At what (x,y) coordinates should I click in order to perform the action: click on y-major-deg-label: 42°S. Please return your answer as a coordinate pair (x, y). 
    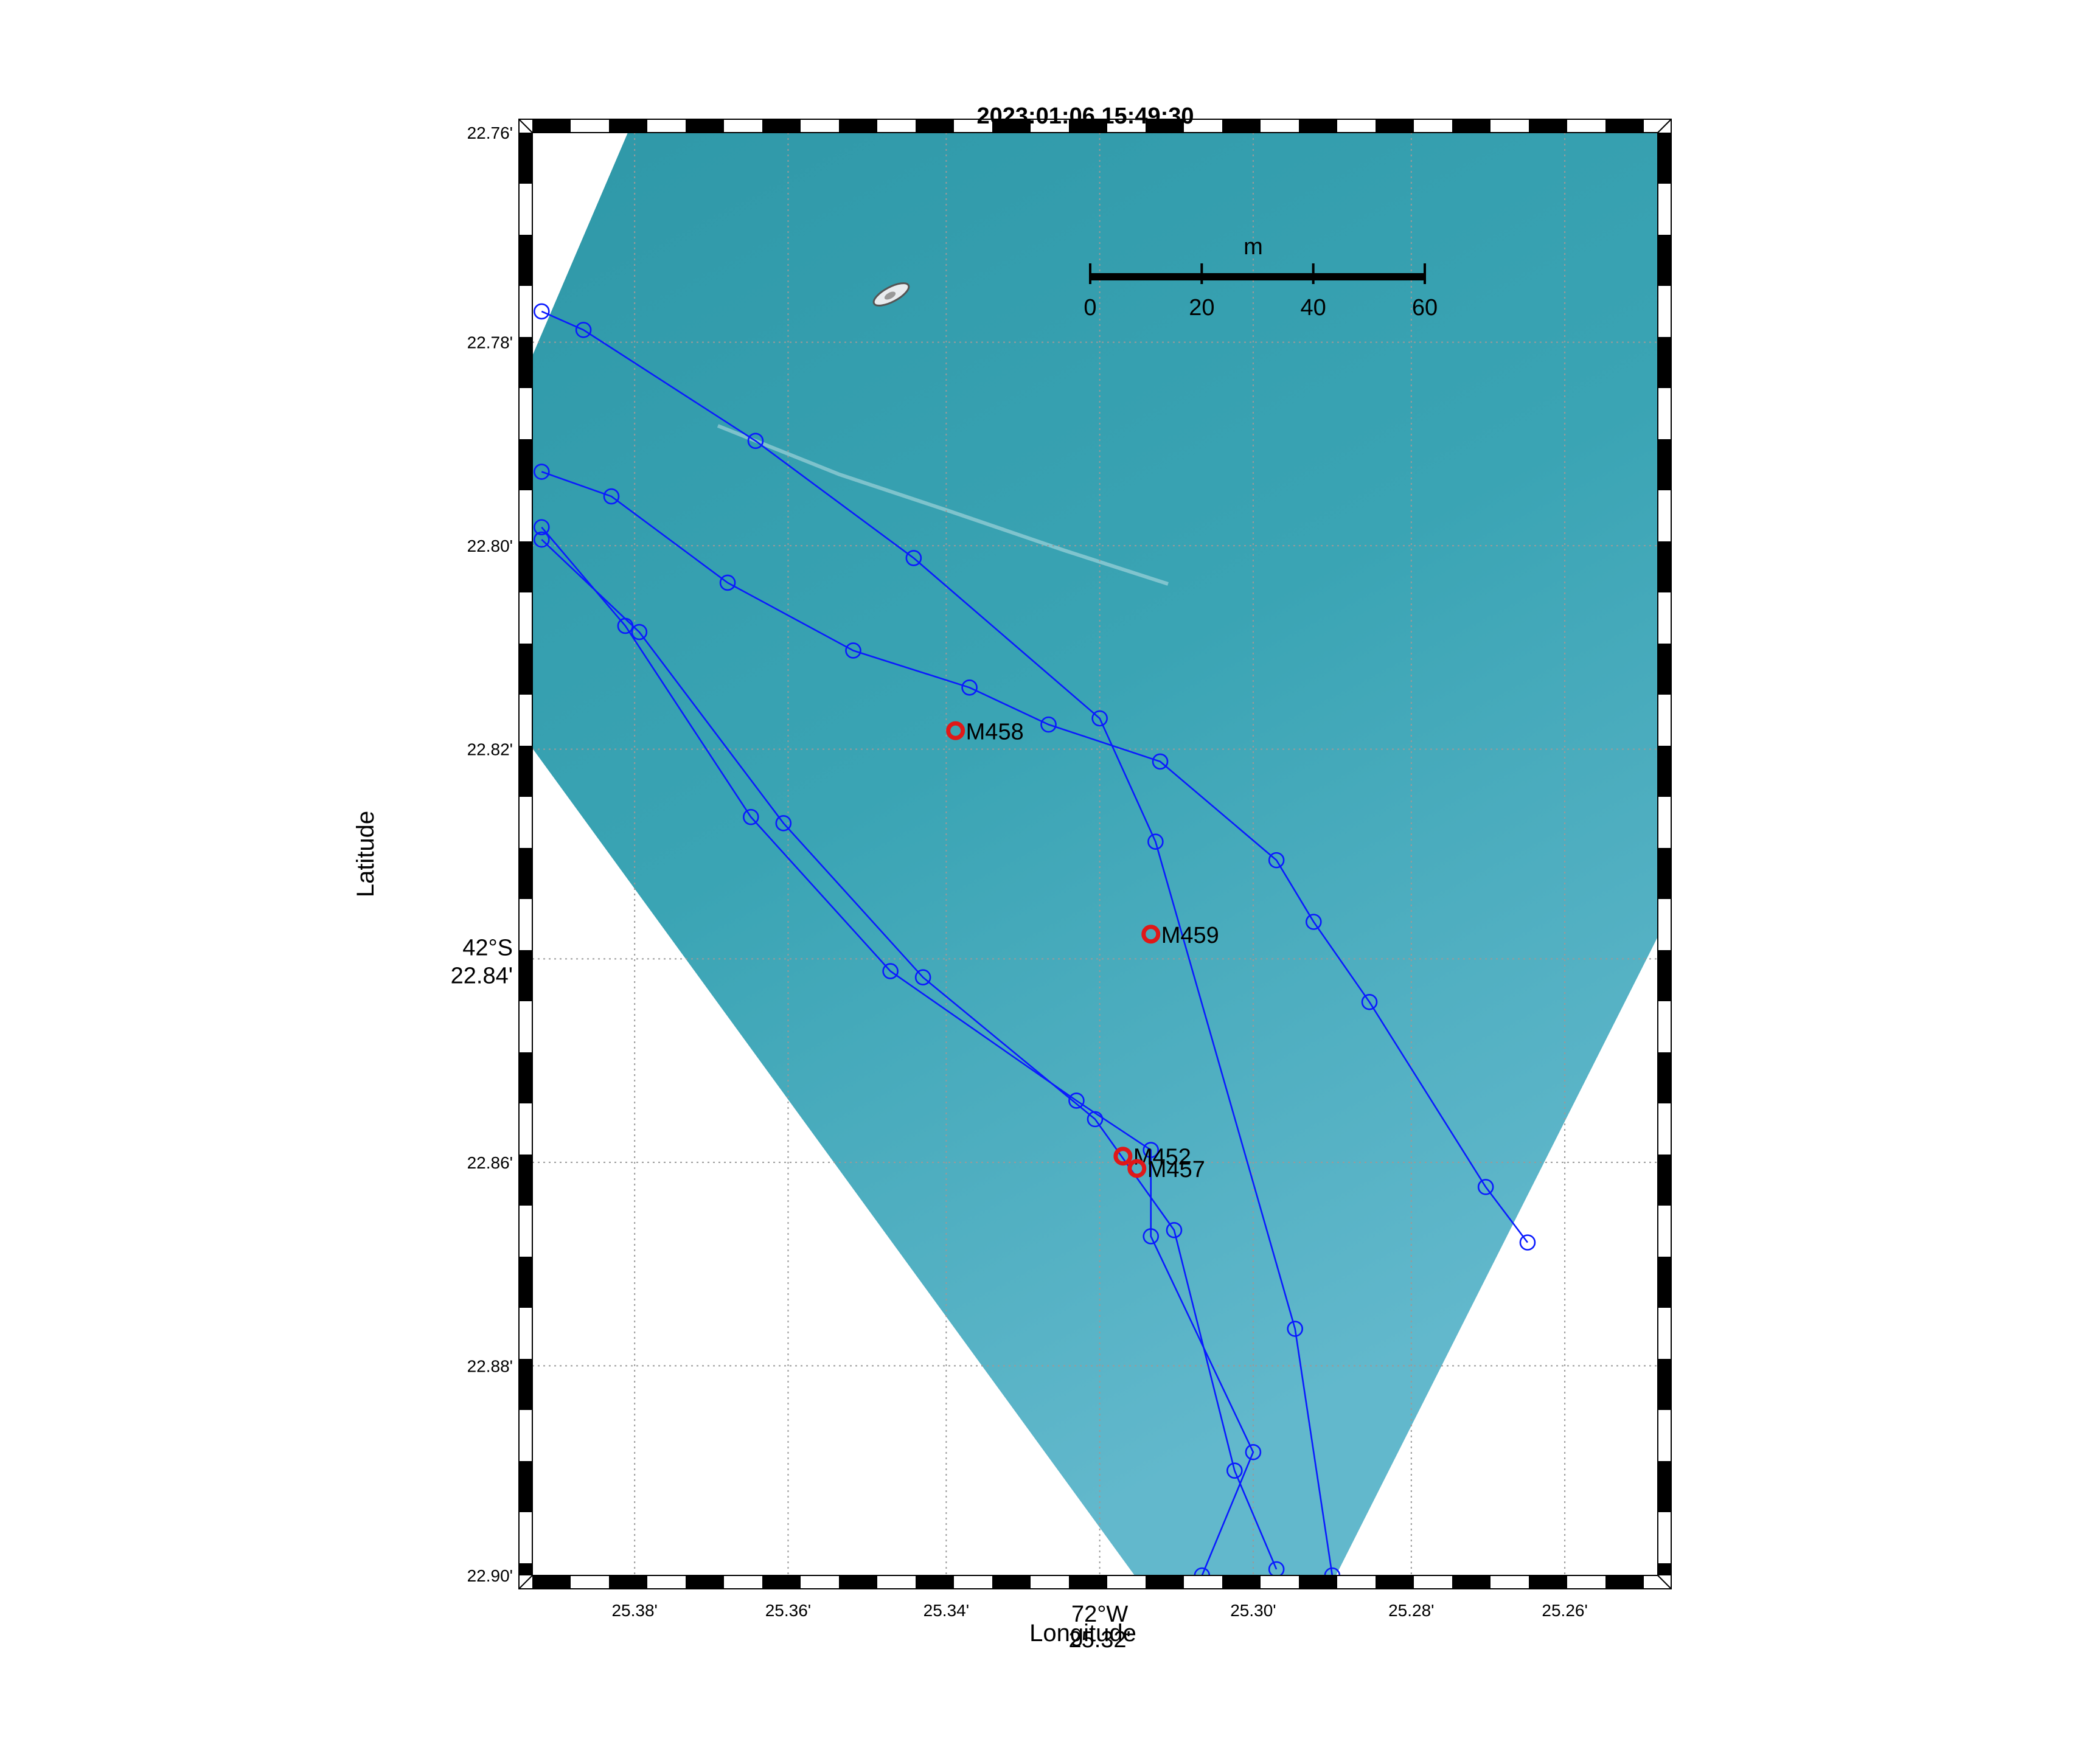
    Looking at the image, I should click on (487, 947).